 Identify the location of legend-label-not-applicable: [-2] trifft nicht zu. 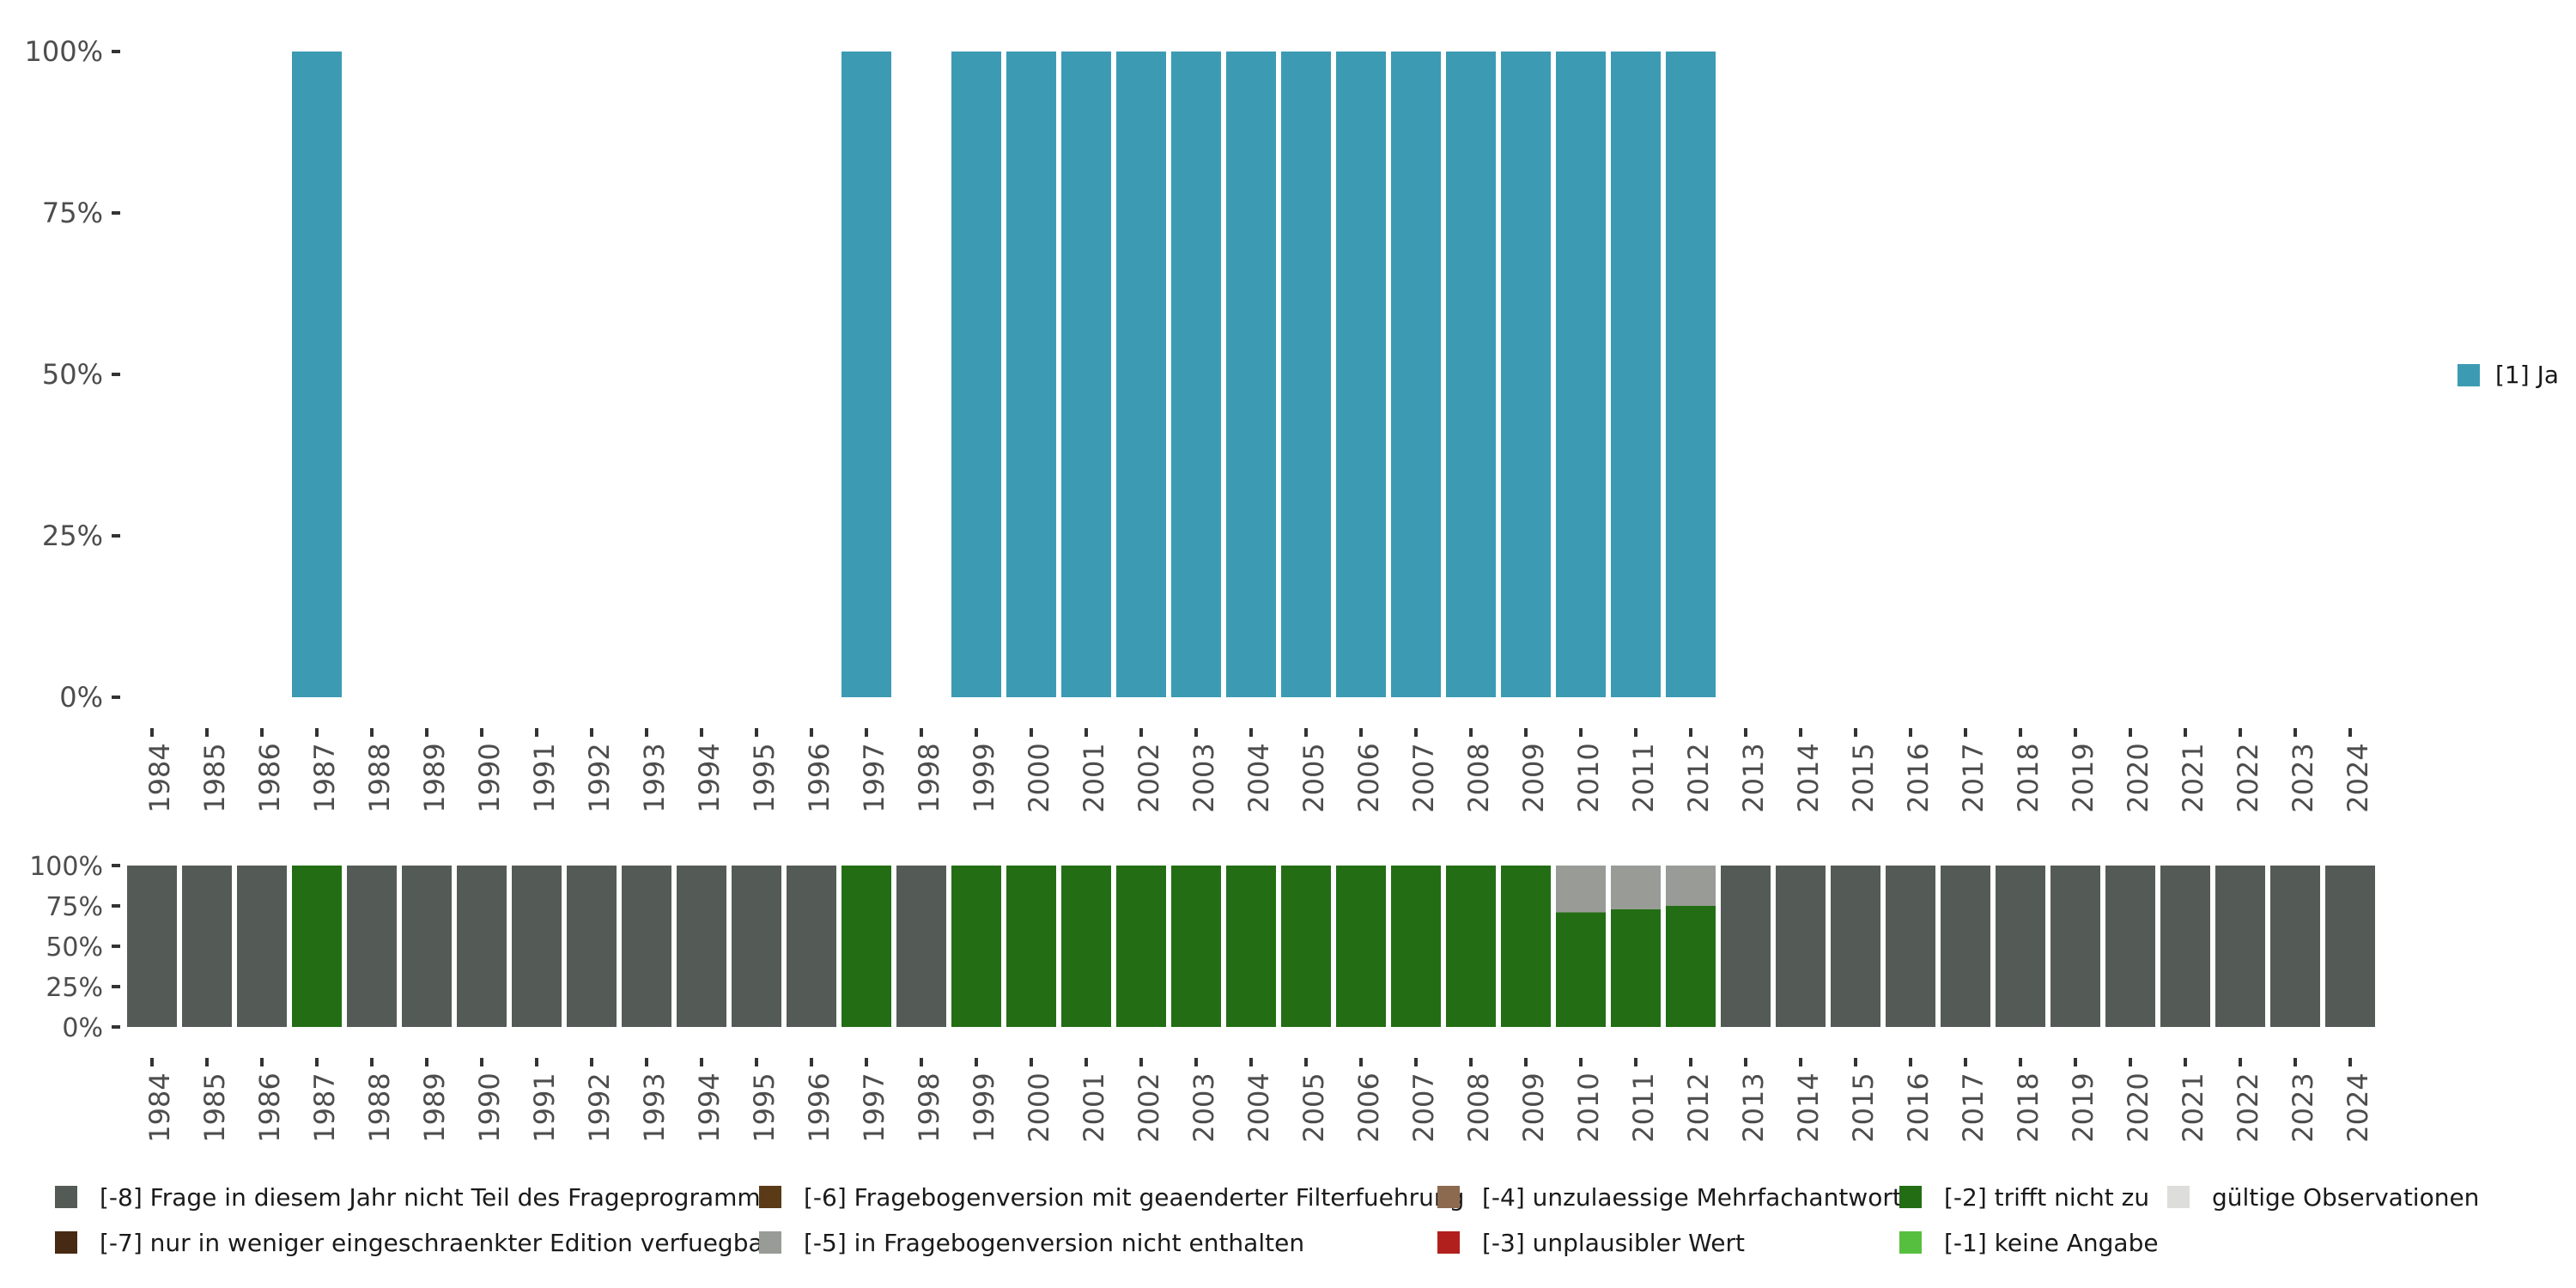
(2047, 1197).